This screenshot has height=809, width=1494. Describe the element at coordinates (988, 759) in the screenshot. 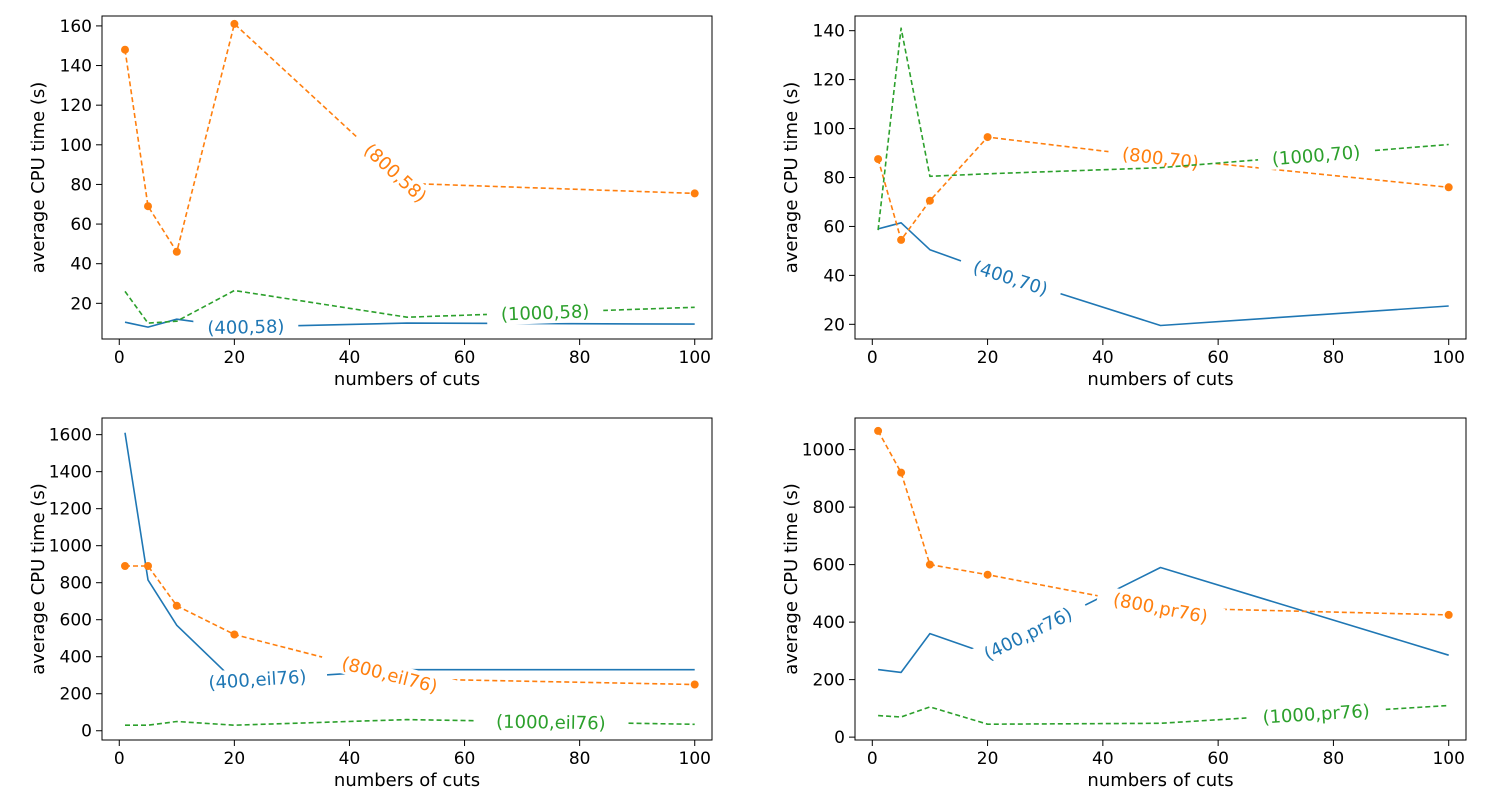

I see `chart-4-x-tick-label-2: 20` at that location.